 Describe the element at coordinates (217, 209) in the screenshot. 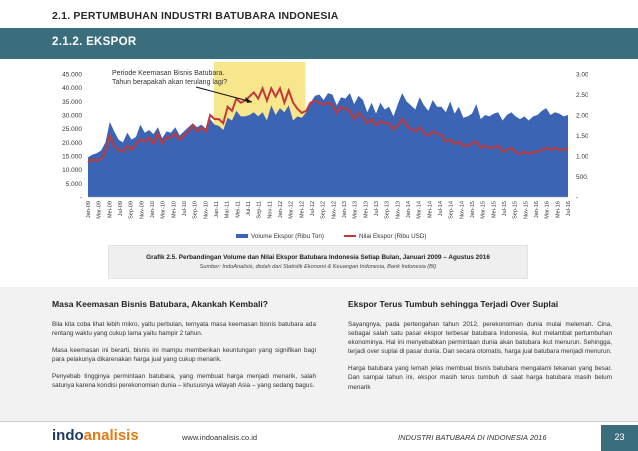

I see `x-axis-tick-label: Jan-11` at that location.